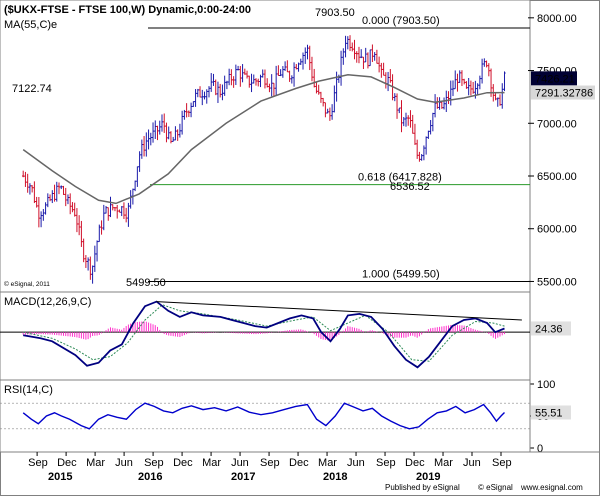 The height and width of the screenshot is (496, 600). Describe the element at coordinates (557, 177) in the screenshot. I see `price-tick-label: 6500.00` at that location.